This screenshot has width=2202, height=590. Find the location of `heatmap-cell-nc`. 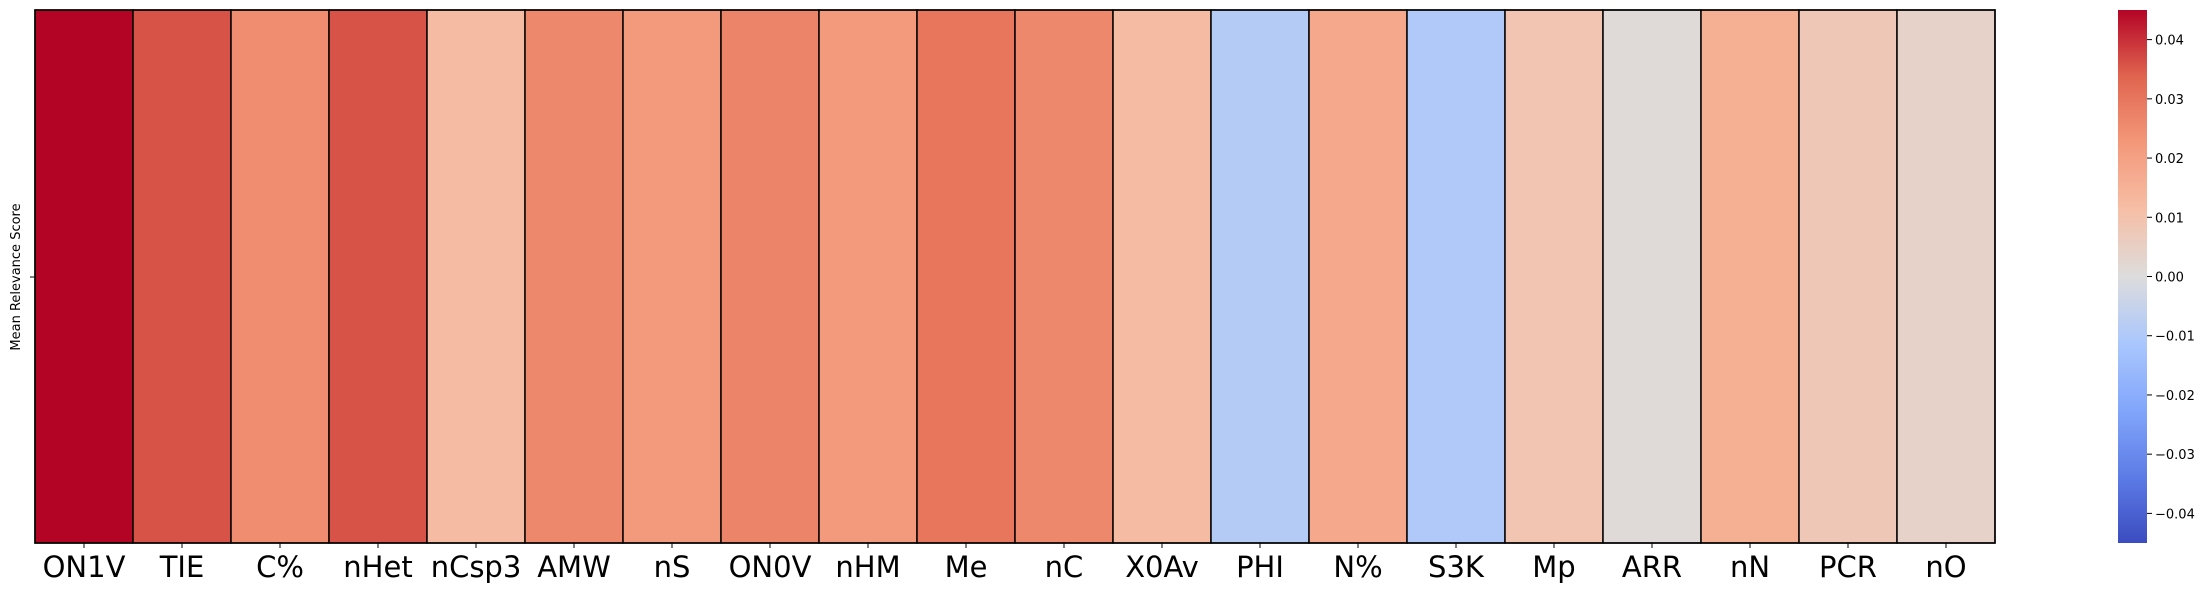

heatmap-cell-nc is located at coordinates (1064, 276).